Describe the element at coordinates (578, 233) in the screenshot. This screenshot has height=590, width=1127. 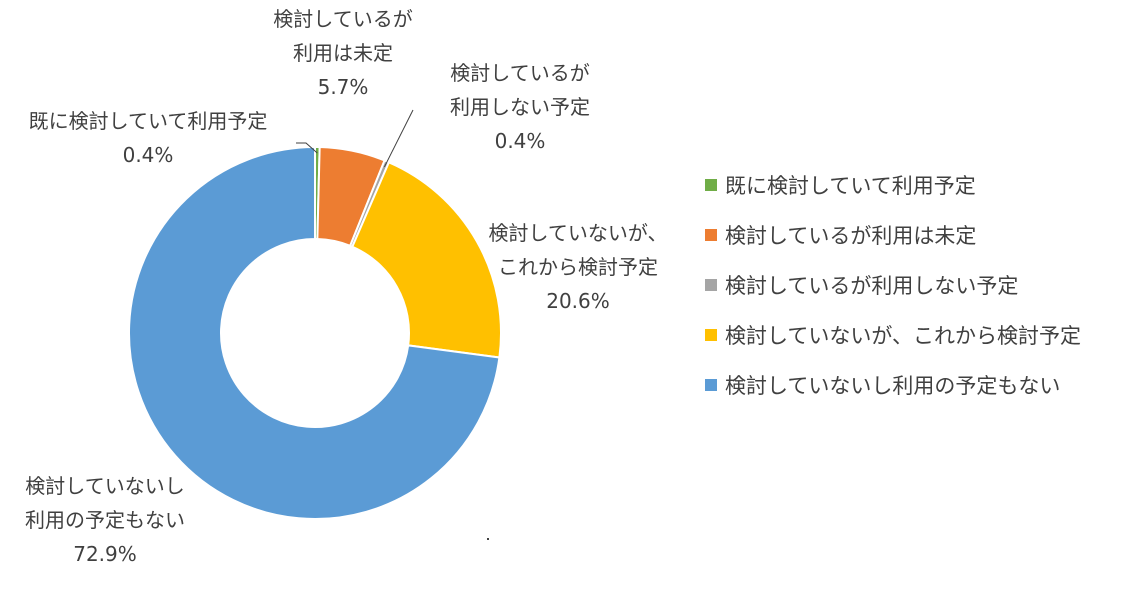
I see `data-label-category: 検討していないが、` at that location.